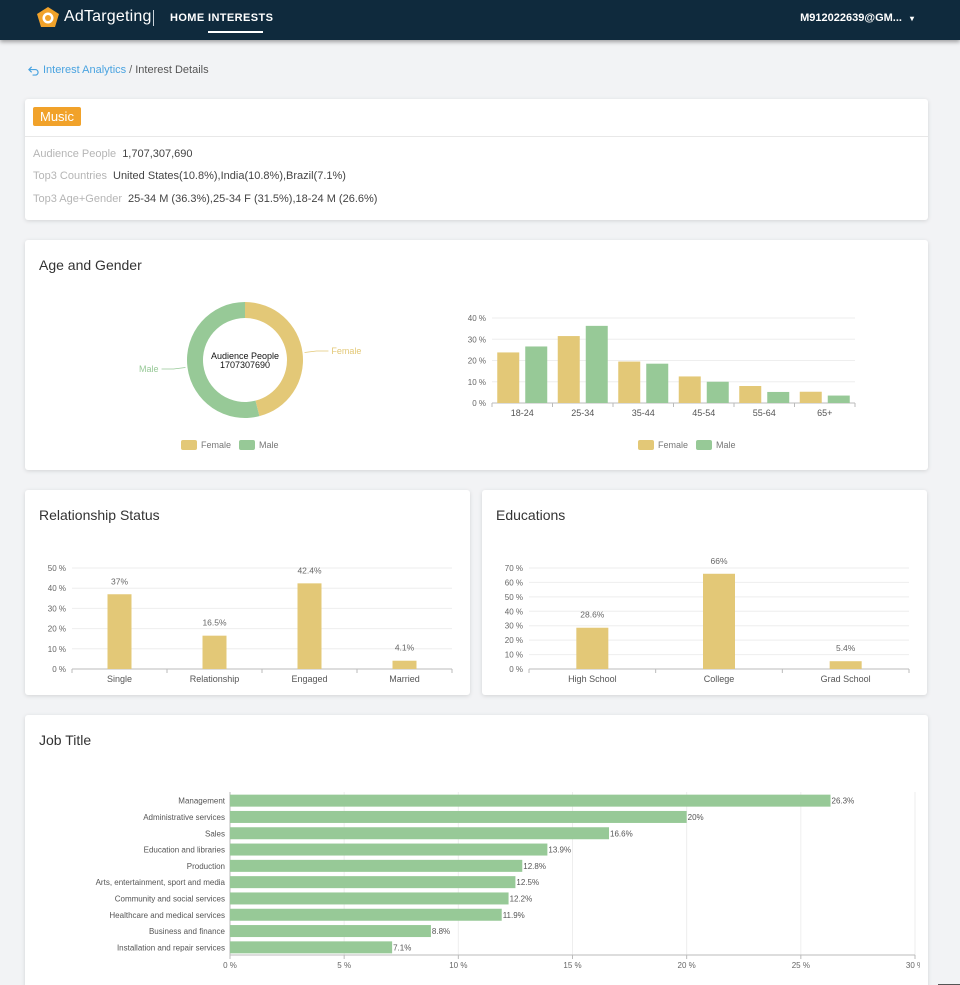  I want to click on breadcrumb-current: Interest Details, so click(172, 70).